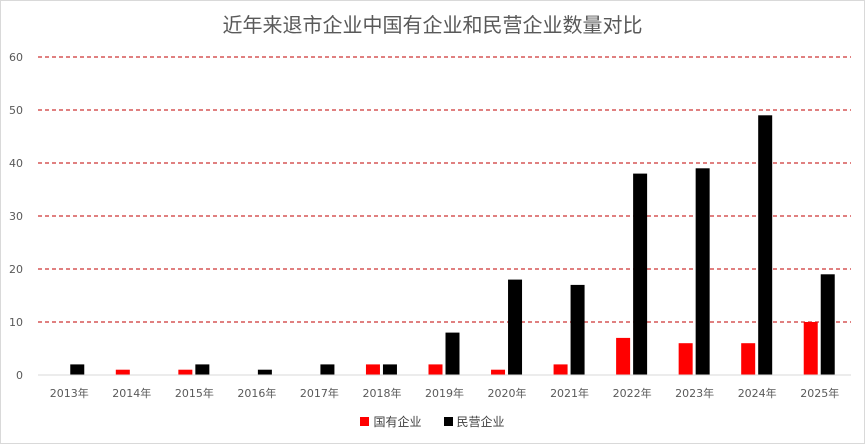 The height and width of the screenshot is (444, 865). What do you see at coordinates (69, 393) in the screenshot?
I see `x-tick-label: 2013年` at bounding box center [69, 393].